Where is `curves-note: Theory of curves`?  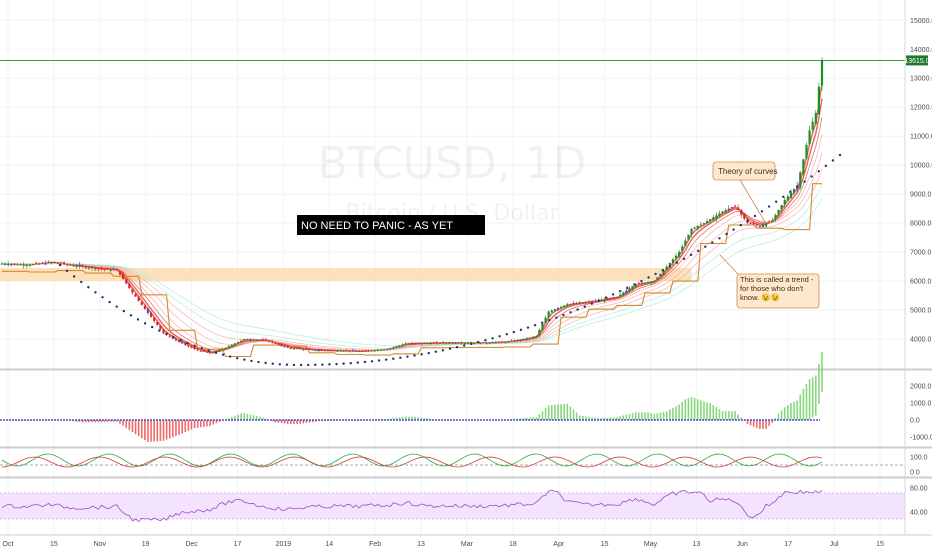 curves-note: Theory of curves is located at coordinates (745, 192).